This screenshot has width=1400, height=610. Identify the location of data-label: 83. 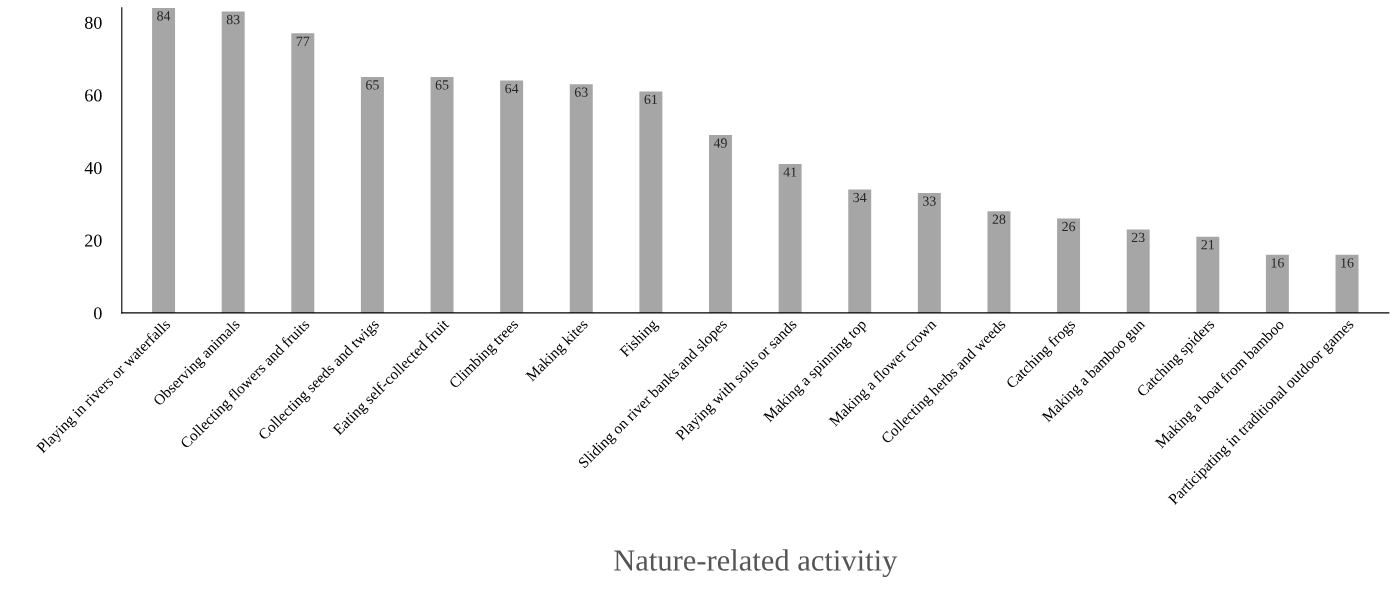
(233, 19).